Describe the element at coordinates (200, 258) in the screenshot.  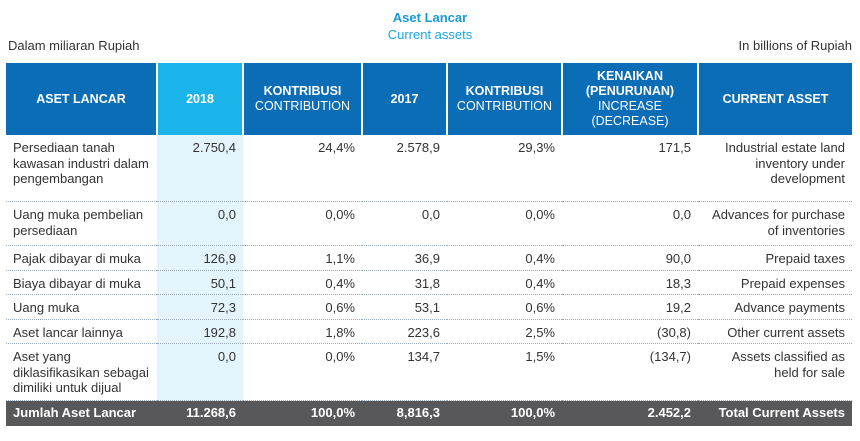
I see `value-2018: 126,9` at that location.